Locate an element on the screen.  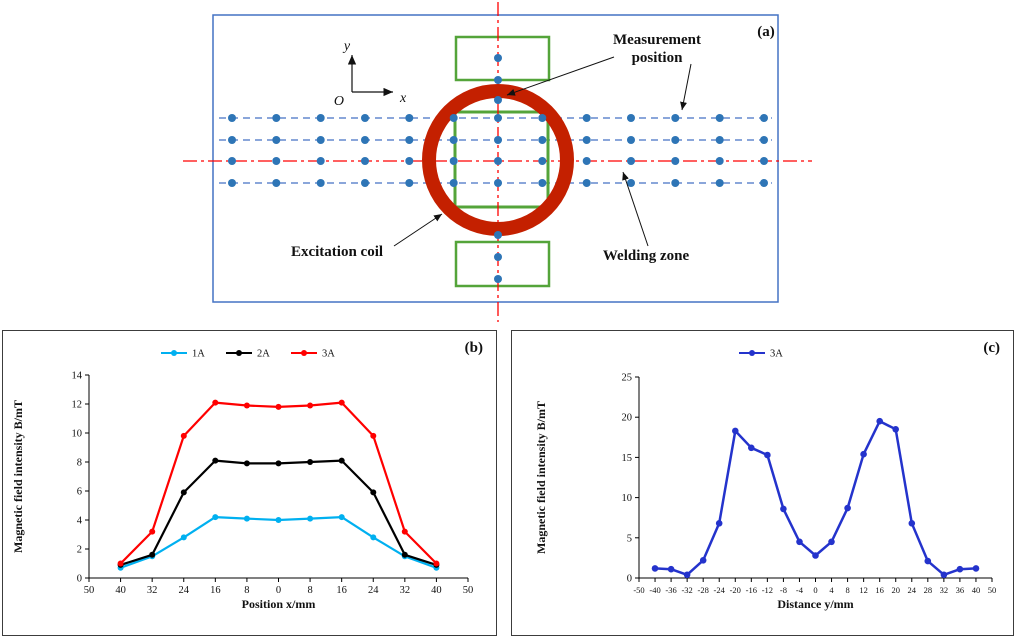
x-tick-label: -40 is located at coordinates (654, 590).